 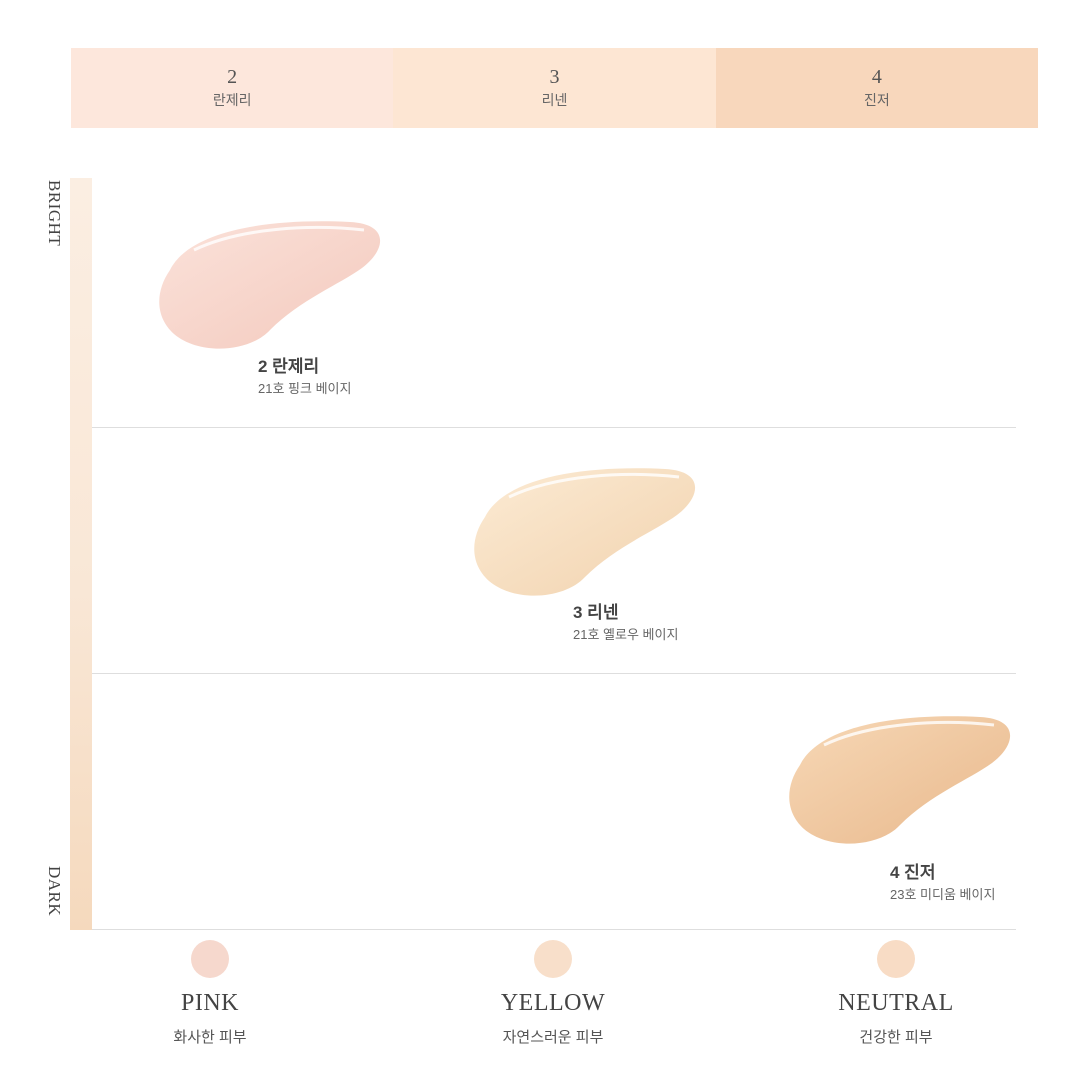 I want to click on tone-label: PINK, so click(x=209, y=1003).